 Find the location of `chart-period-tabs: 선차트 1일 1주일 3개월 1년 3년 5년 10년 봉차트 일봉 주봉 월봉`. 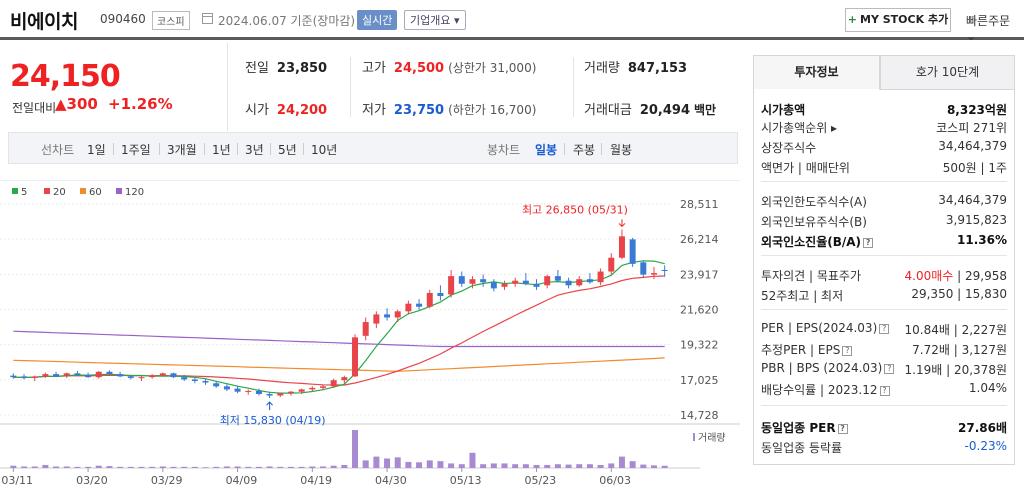

chart-period-tabs: 선차트 1일 1주일 3개월 1년 3년 5년 10년 봉차트 일봉 주봉 월봉 is located at coordinates (373, 148).